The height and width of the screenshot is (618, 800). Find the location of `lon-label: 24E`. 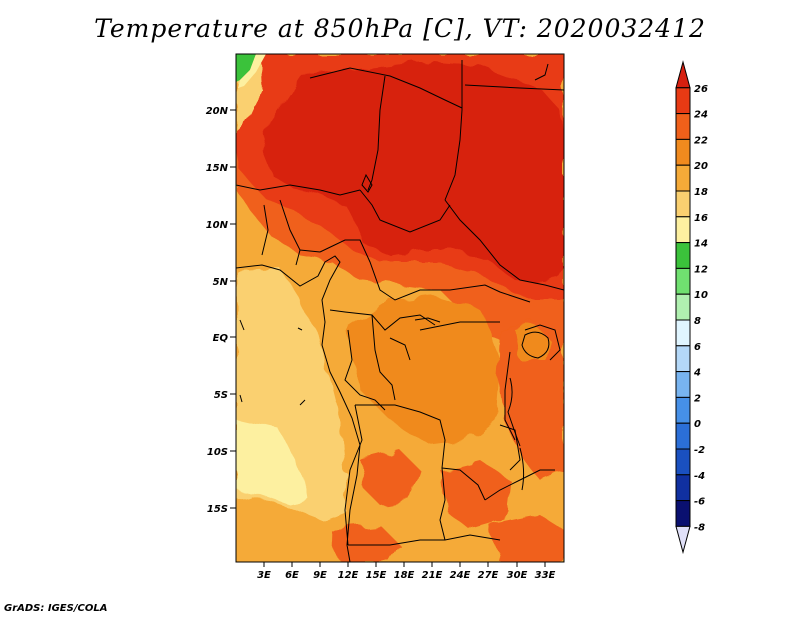

lon-label: 24E is located at coordinates (460, 575).